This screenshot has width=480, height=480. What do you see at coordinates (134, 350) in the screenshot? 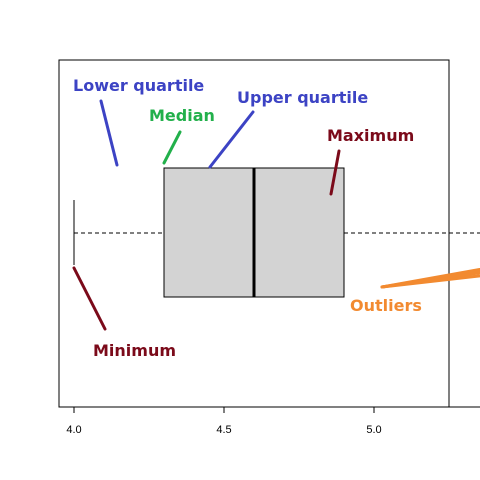
I see `annotation-label-min: Minimum` at bounding box center [134, 350].